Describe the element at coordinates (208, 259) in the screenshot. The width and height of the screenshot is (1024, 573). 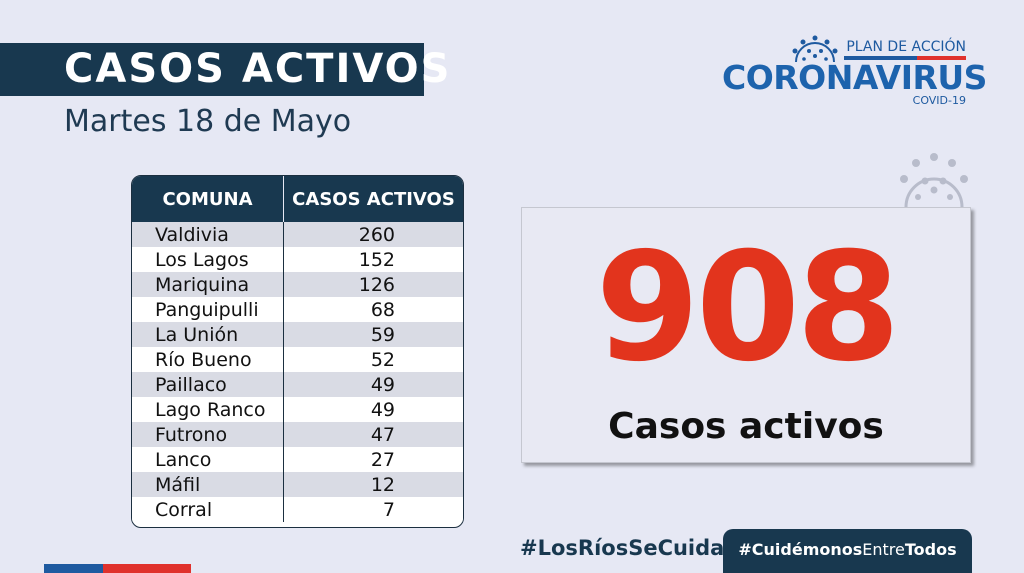
I see `cell-comuna: Los Lagos` at that location.